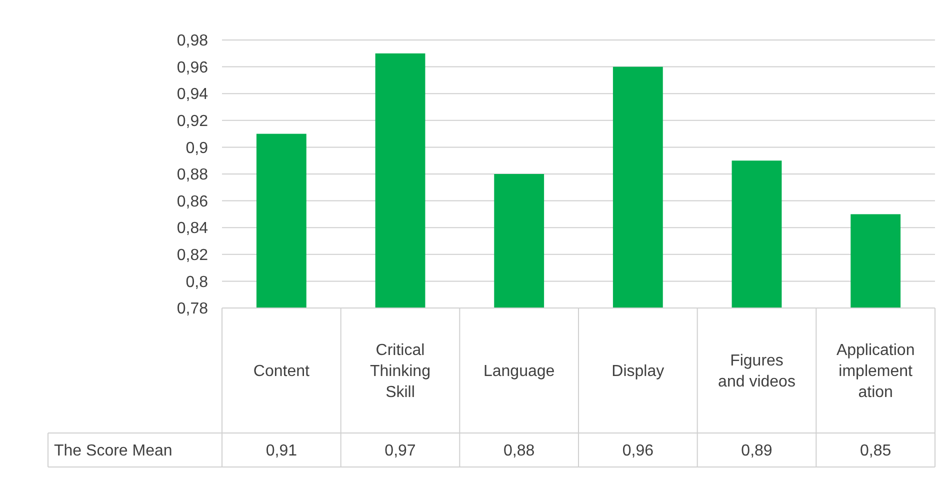 The image size is (949, 479). I want to click on x-tick-label: Language, so click(519, 371).